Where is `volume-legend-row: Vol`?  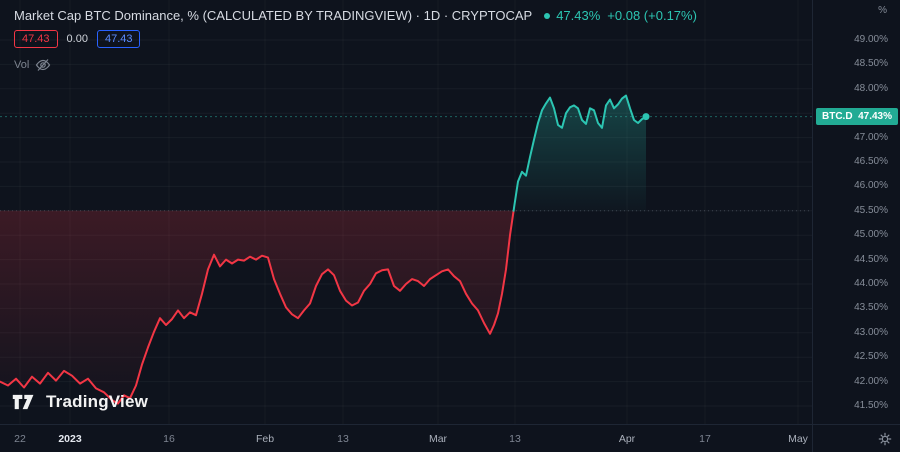 volume-legend-row: Vol is located at coordinates (359, 65).